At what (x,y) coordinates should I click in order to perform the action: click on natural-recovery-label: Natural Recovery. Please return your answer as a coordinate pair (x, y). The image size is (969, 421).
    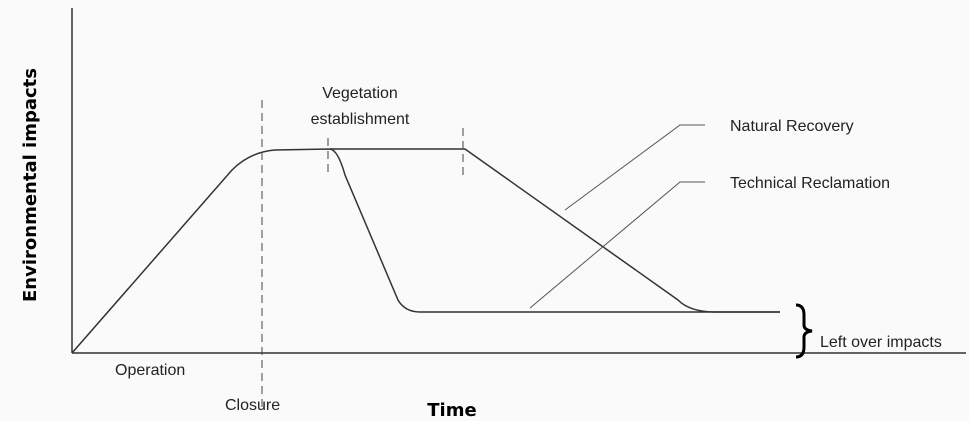
    Looking at the image, I should click on (792, 126).